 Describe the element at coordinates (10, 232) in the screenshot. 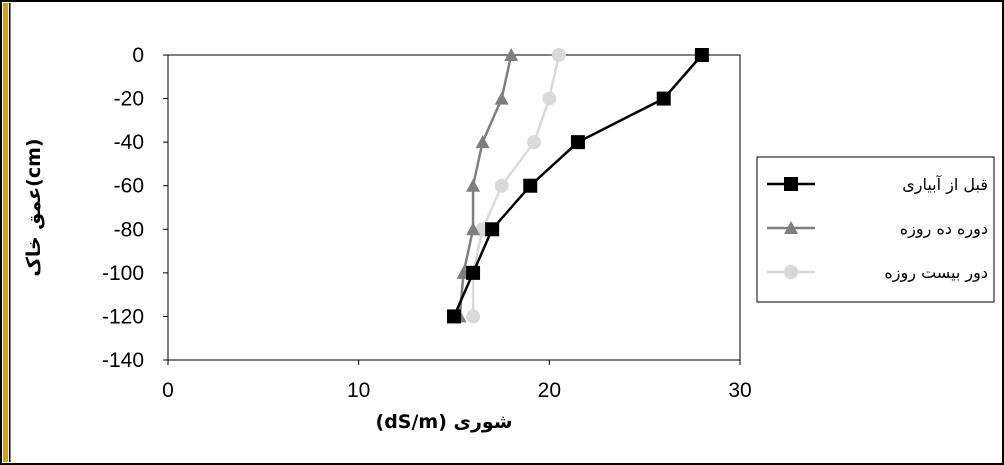

I see `left-stripe-edge` at that location.